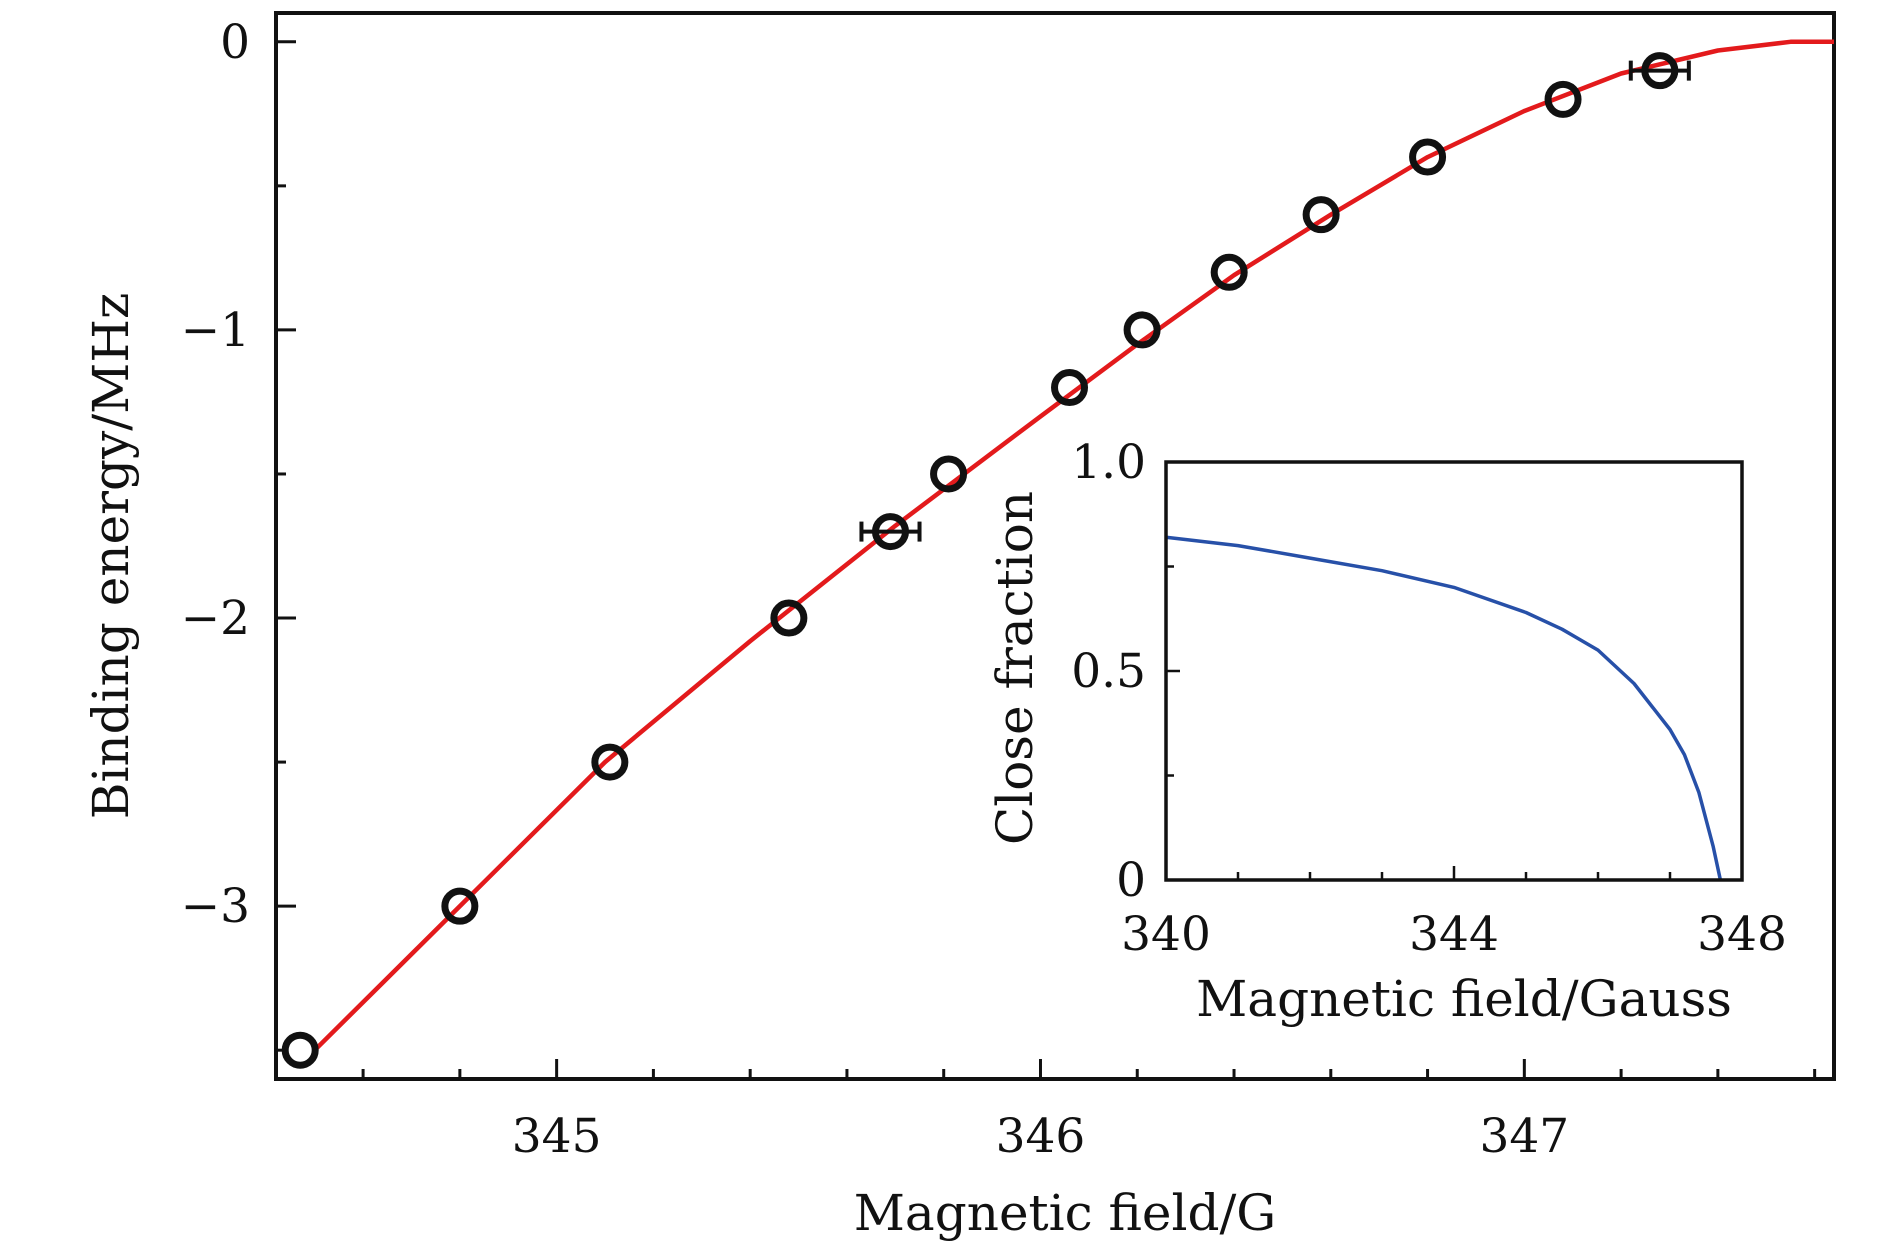 The image size is (1890, 1246). I want to click on x-tick-label: 346, so click(1041, 1136).